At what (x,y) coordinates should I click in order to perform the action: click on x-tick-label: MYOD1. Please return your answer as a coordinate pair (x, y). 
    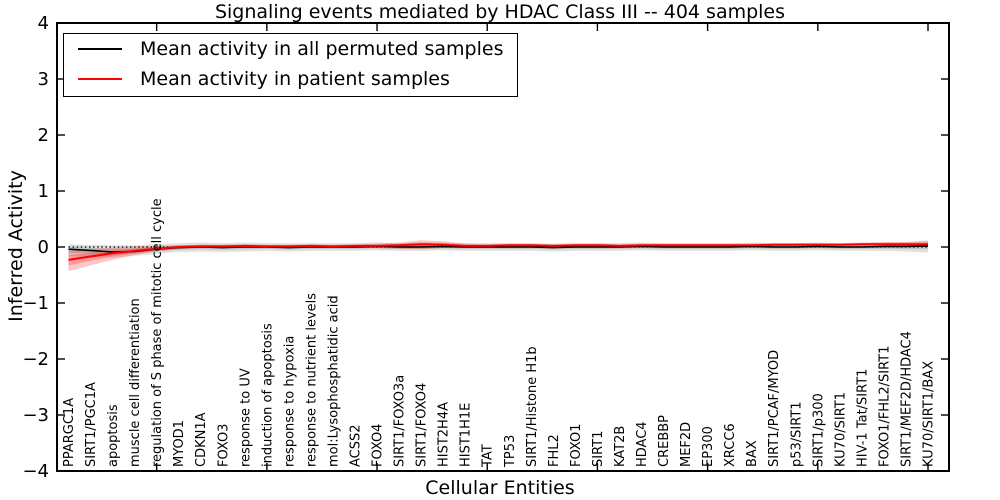
    Looking at the image, I should click on (179, 443).